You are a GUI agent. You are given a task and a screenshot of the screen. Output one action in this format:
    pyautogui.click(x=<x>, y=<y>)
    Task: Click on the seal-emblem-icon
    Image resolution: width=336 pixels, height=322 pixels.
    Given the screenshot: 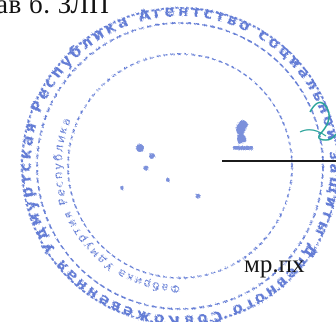 What is the action you would take?
    pyautogui.click(x=186, y=159)
    